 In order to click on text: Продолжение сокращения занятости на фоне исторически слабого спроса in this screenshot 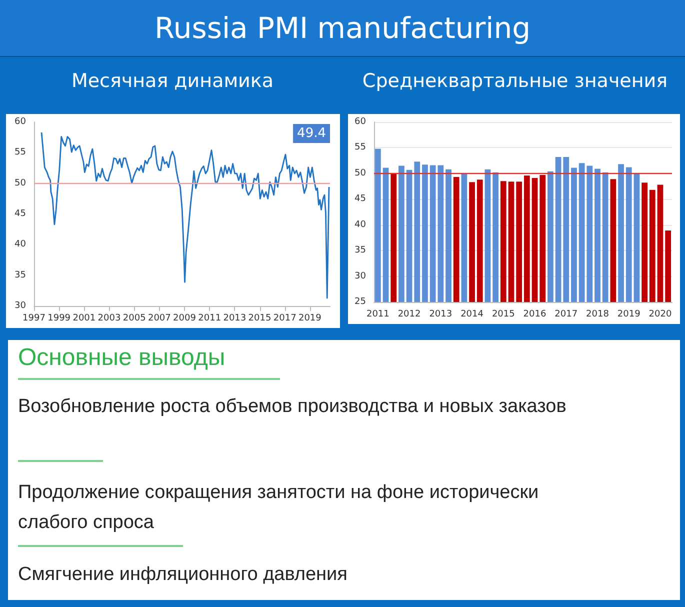, I will do `click(279, 508)`.